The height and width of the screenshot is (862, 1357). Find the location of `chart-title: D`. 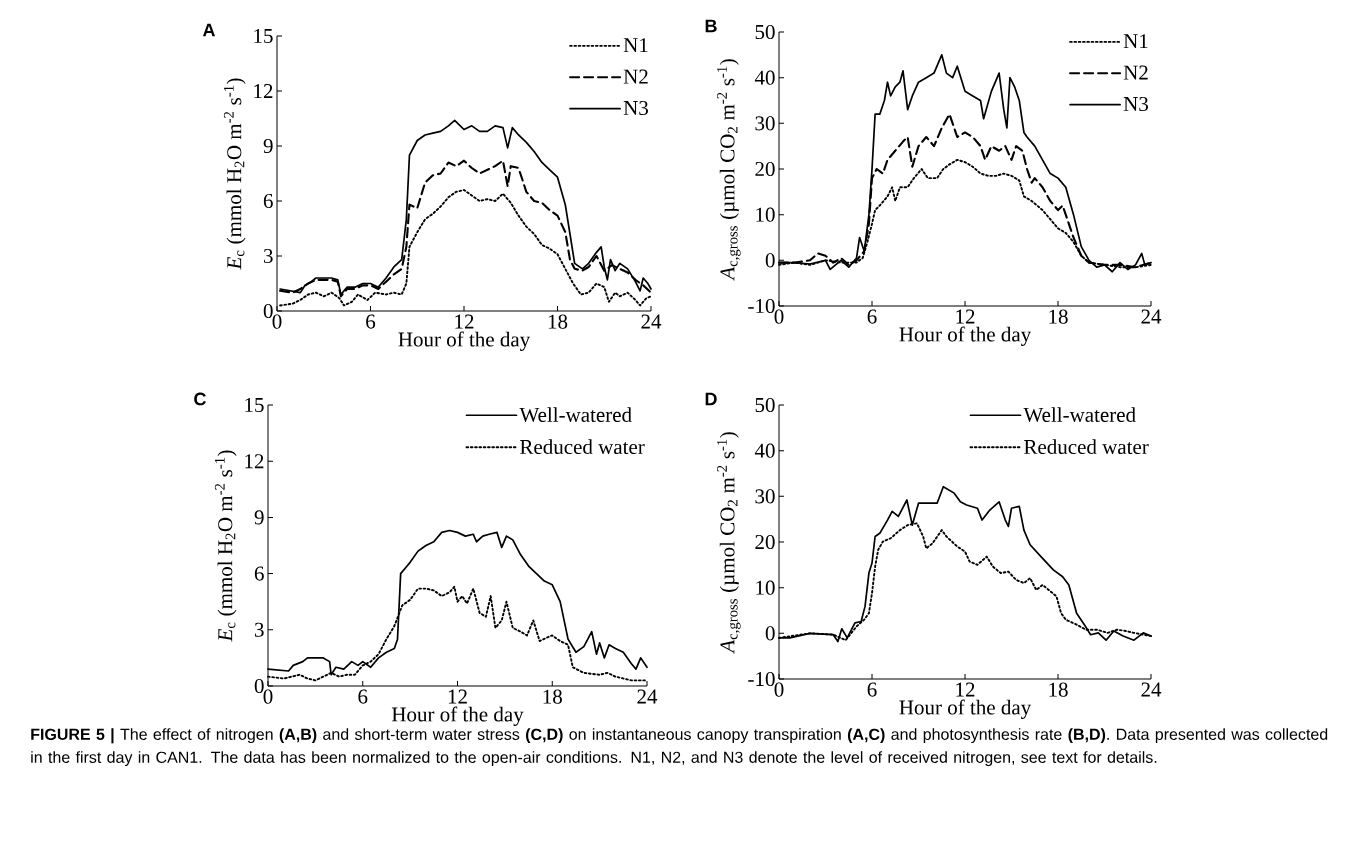

chart-title: D is located at coordinates (711, 399).